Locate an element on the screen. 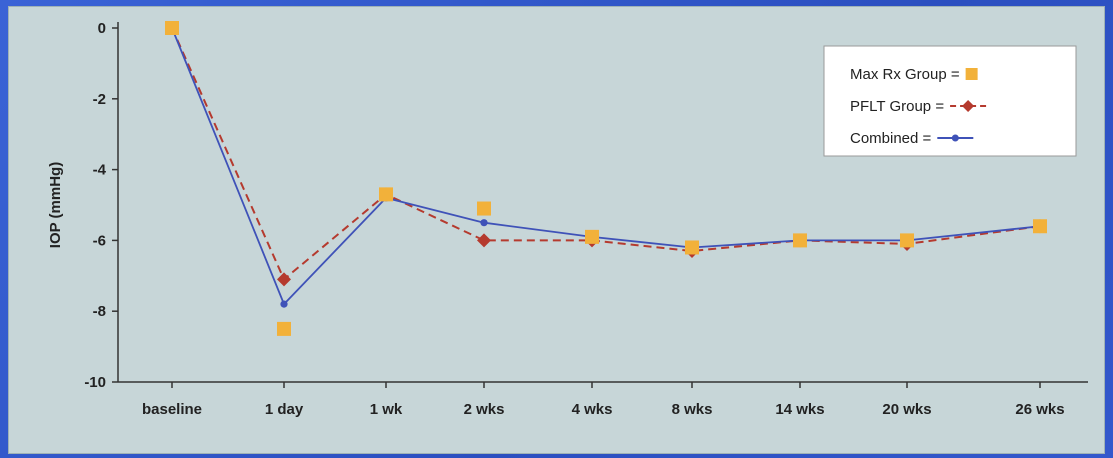  x-tick-label: 4 wks is located at coordinates (592, 409).